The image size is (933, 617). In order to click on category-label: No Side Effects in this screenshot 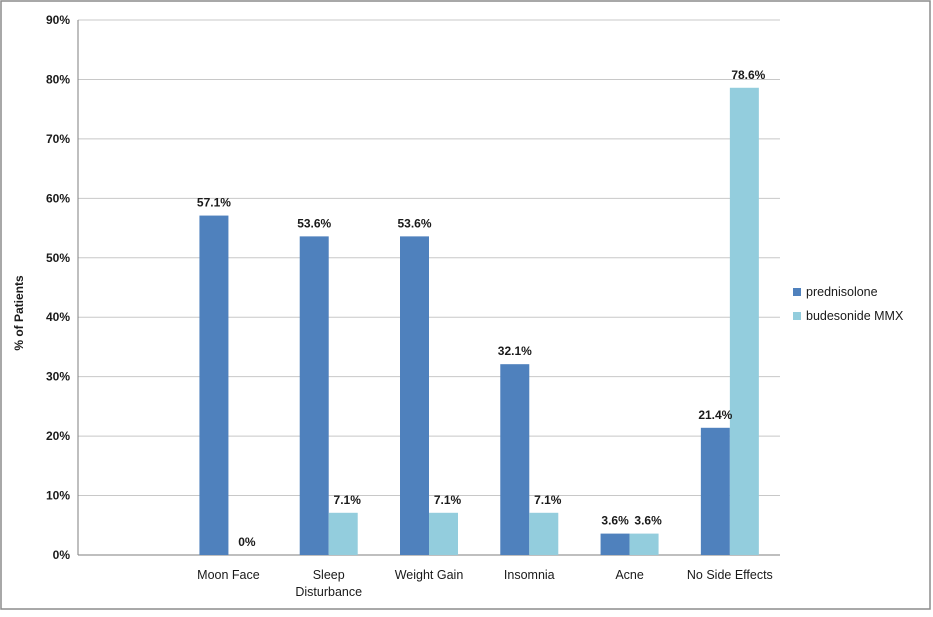, I will do `click(730, 575)`.